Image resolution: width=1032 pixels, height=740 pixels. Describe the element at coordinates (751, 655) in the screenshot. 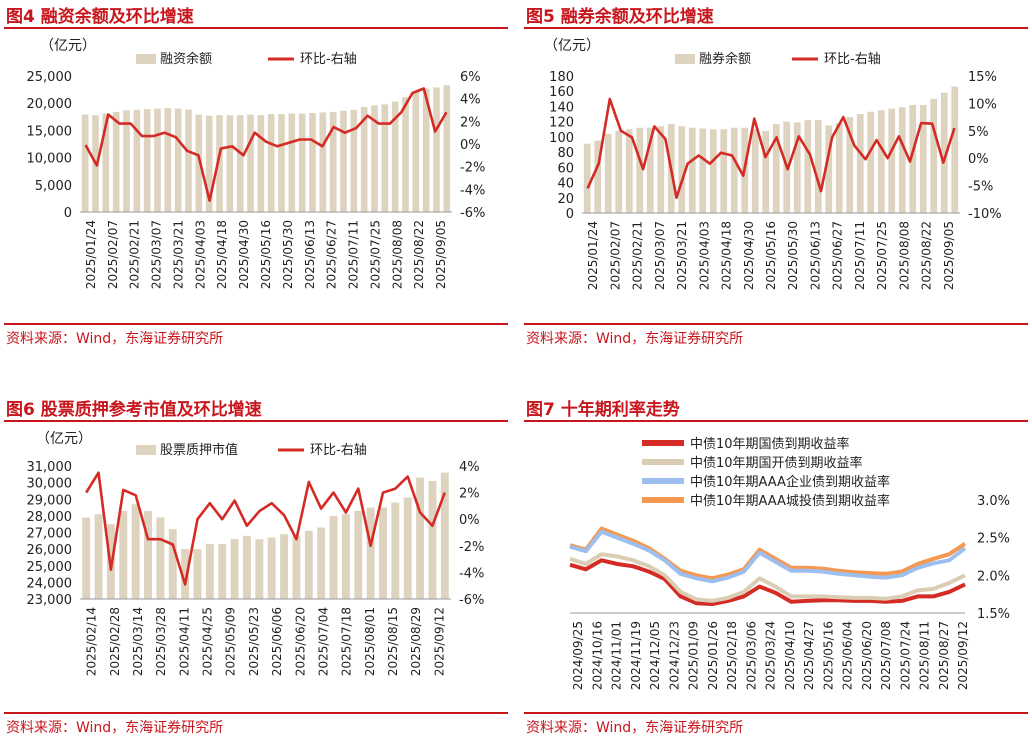

I see `x-tick-label: 2025/03/06` at that location.